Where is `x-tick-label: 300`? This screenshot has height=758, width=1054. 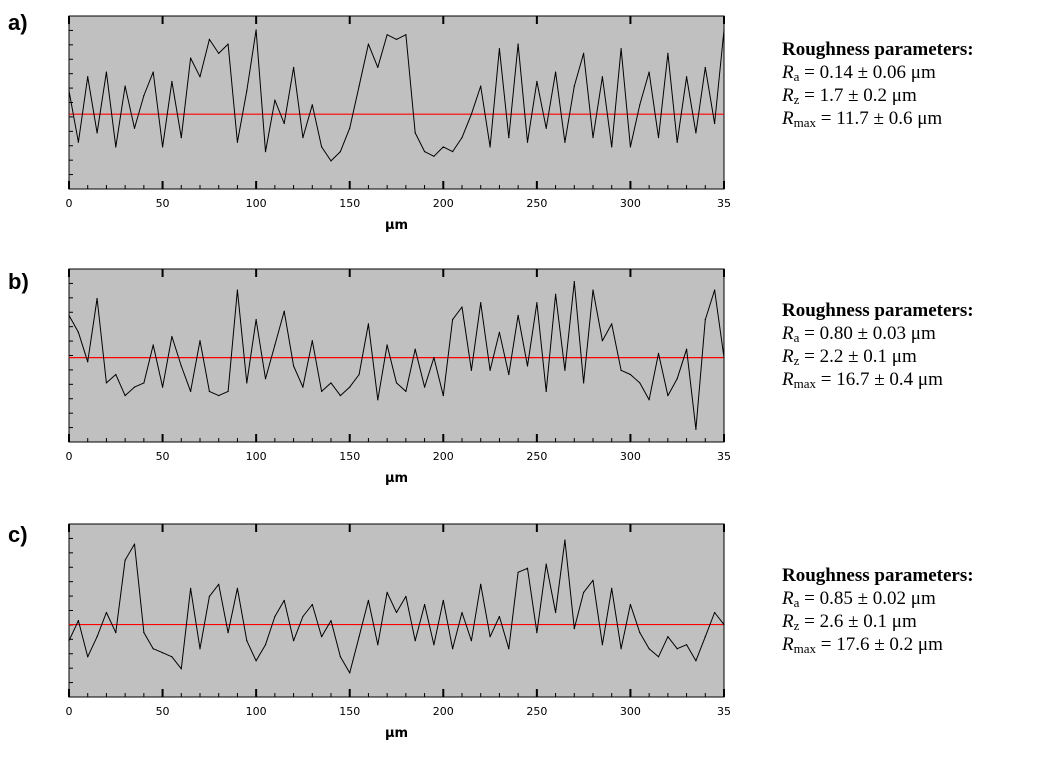
x-tick-label: 300 is located at coordinates (630, 456).